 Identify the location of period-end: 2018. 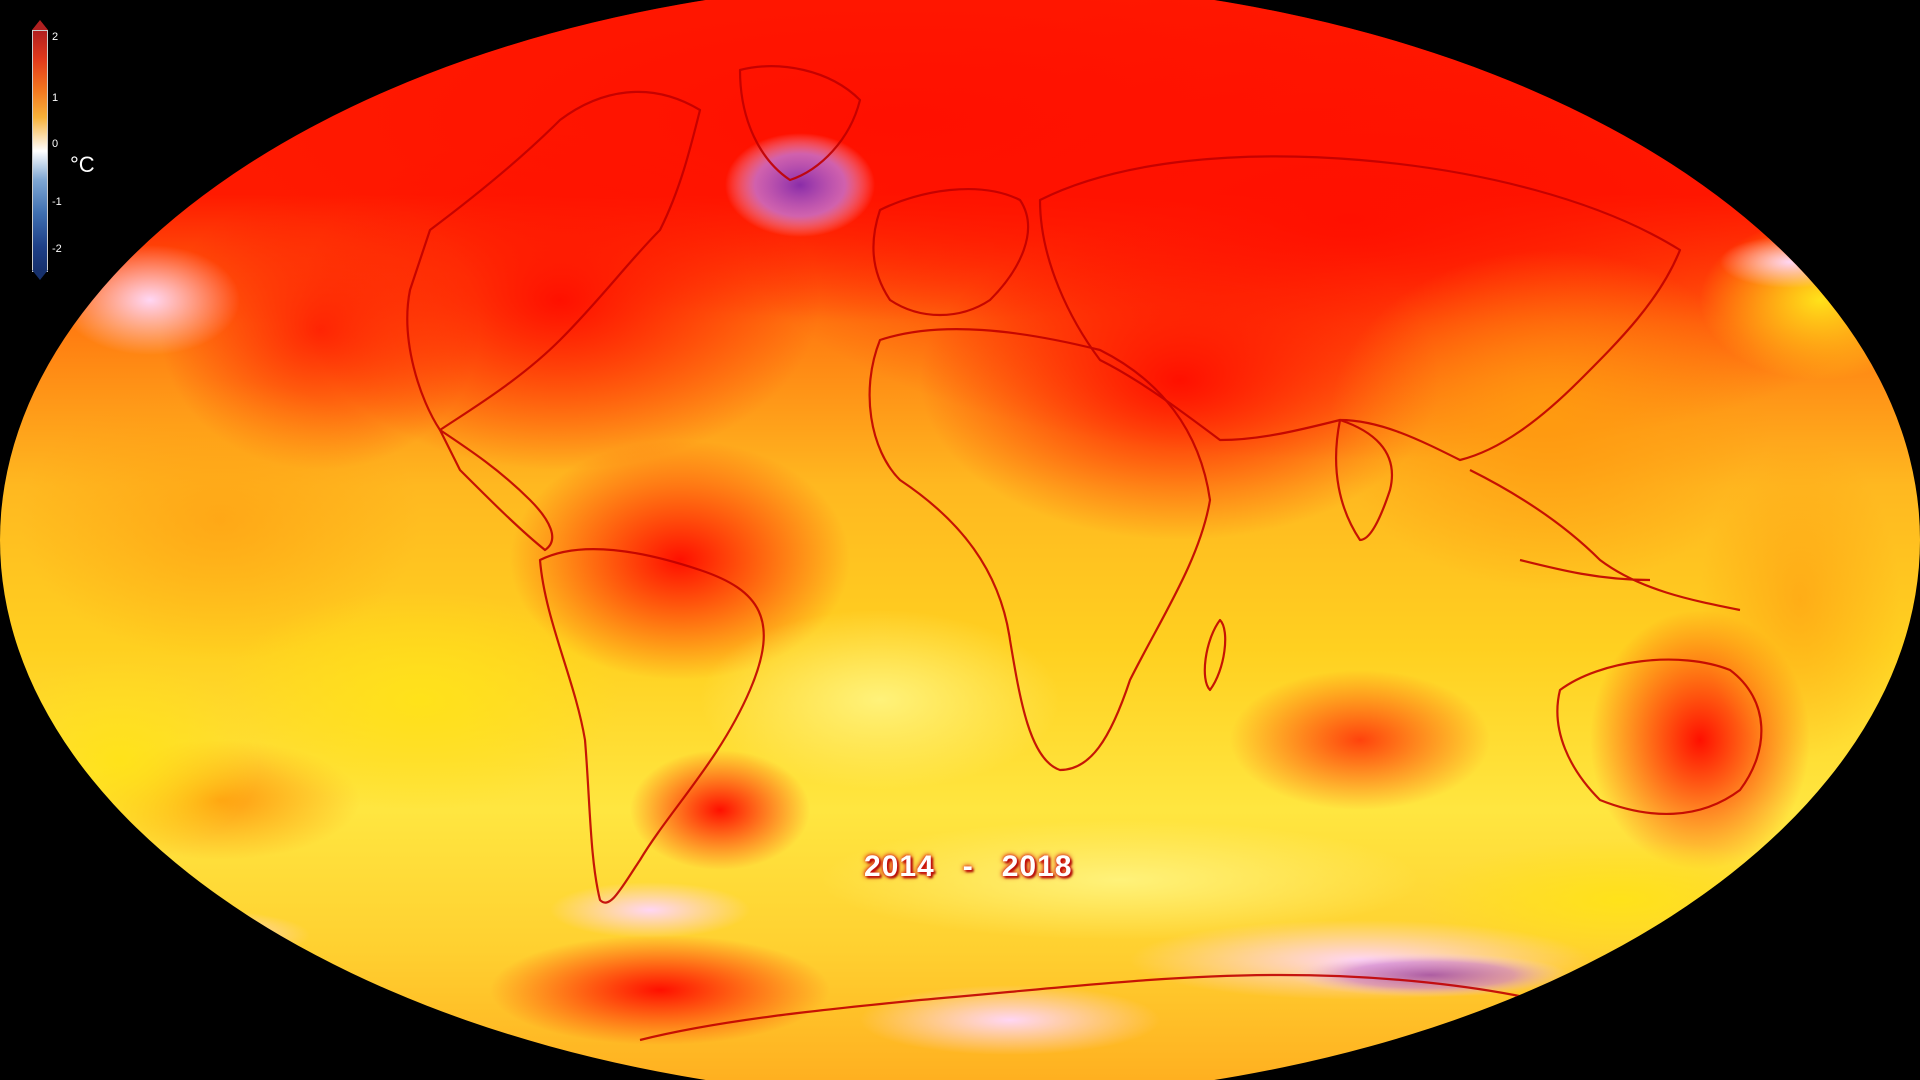
(1037, 866).